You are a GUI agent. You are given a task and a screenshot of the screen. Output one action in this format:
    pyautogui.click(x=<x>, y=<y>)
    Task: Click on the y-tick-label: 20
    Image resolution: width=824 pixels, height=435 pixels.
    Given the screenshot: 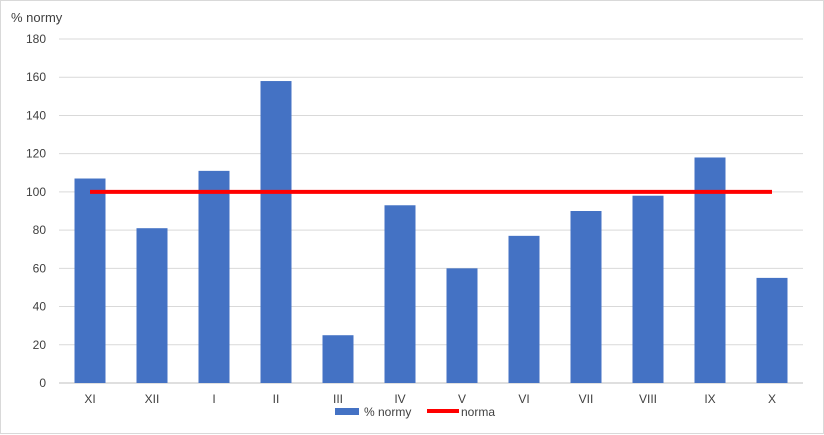 What is the action you would take?
    pyautogui.click(x=40, y=345)
    